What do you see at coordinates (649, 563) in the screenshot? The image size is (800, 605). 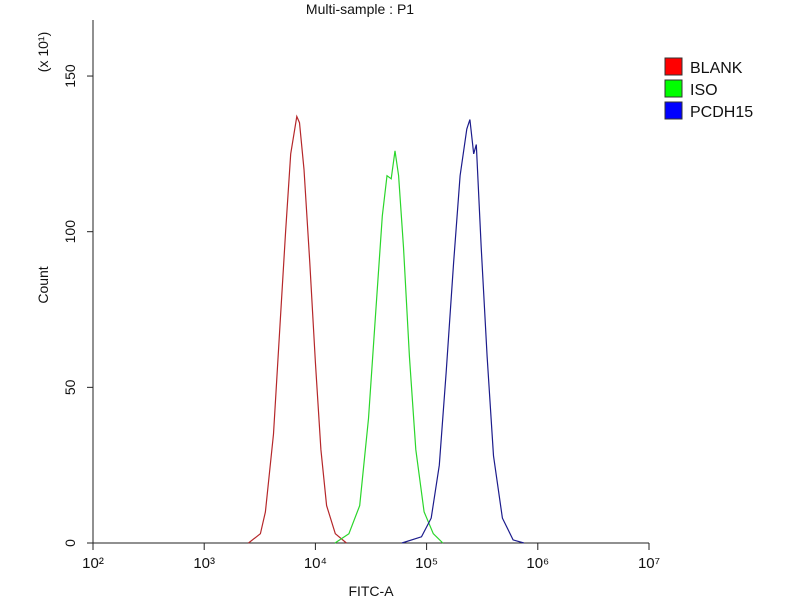 I see `x-tick-label: 10⁷` at bounding box center [649, 563].